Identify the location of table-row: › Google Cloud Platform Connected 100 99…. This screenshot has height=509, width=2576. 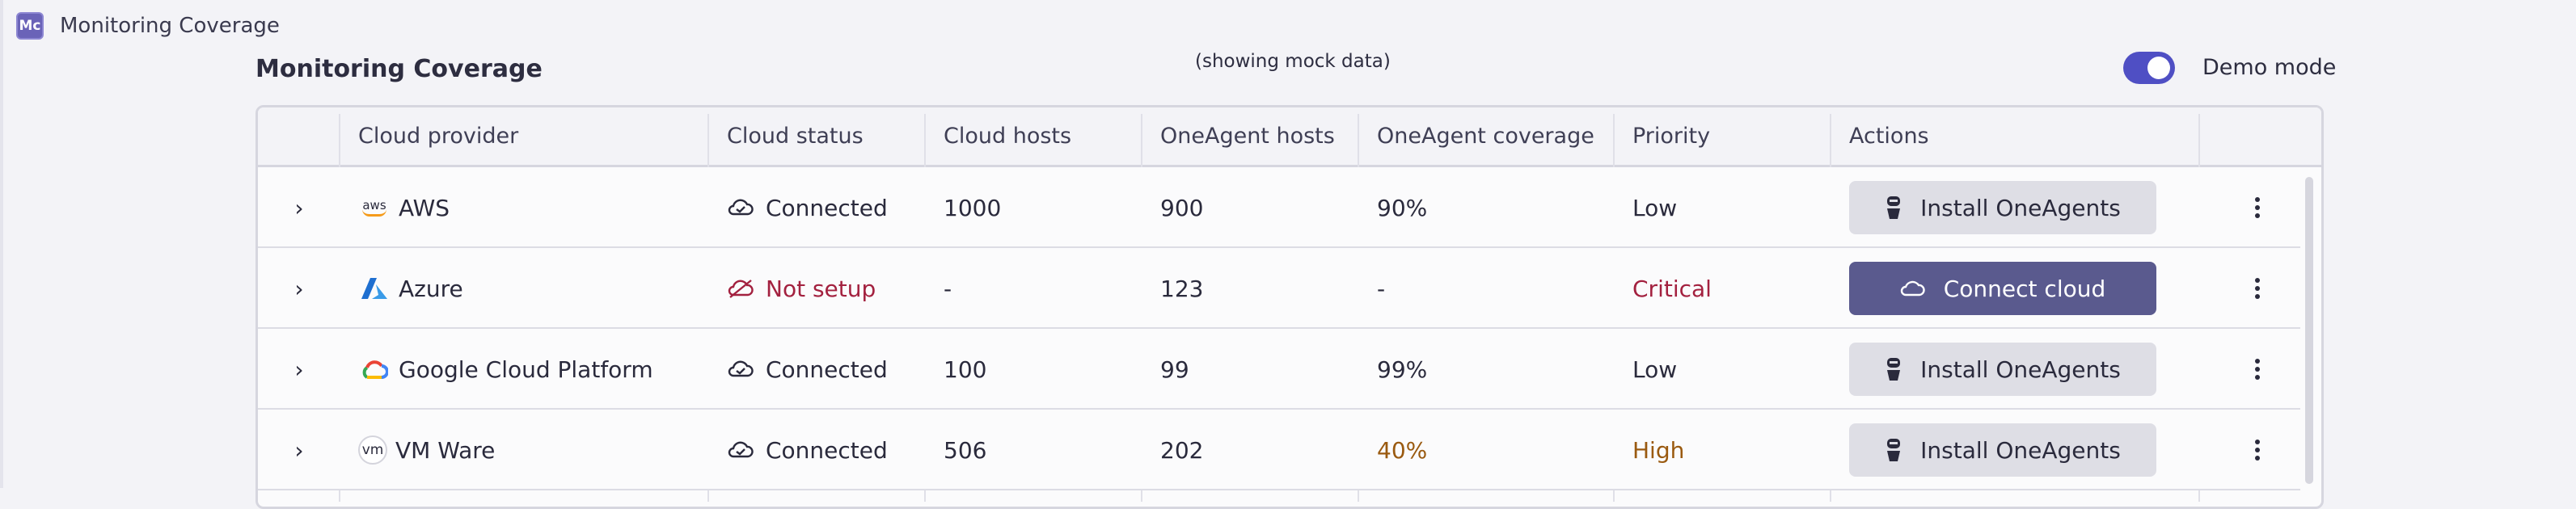
(1279, 369).